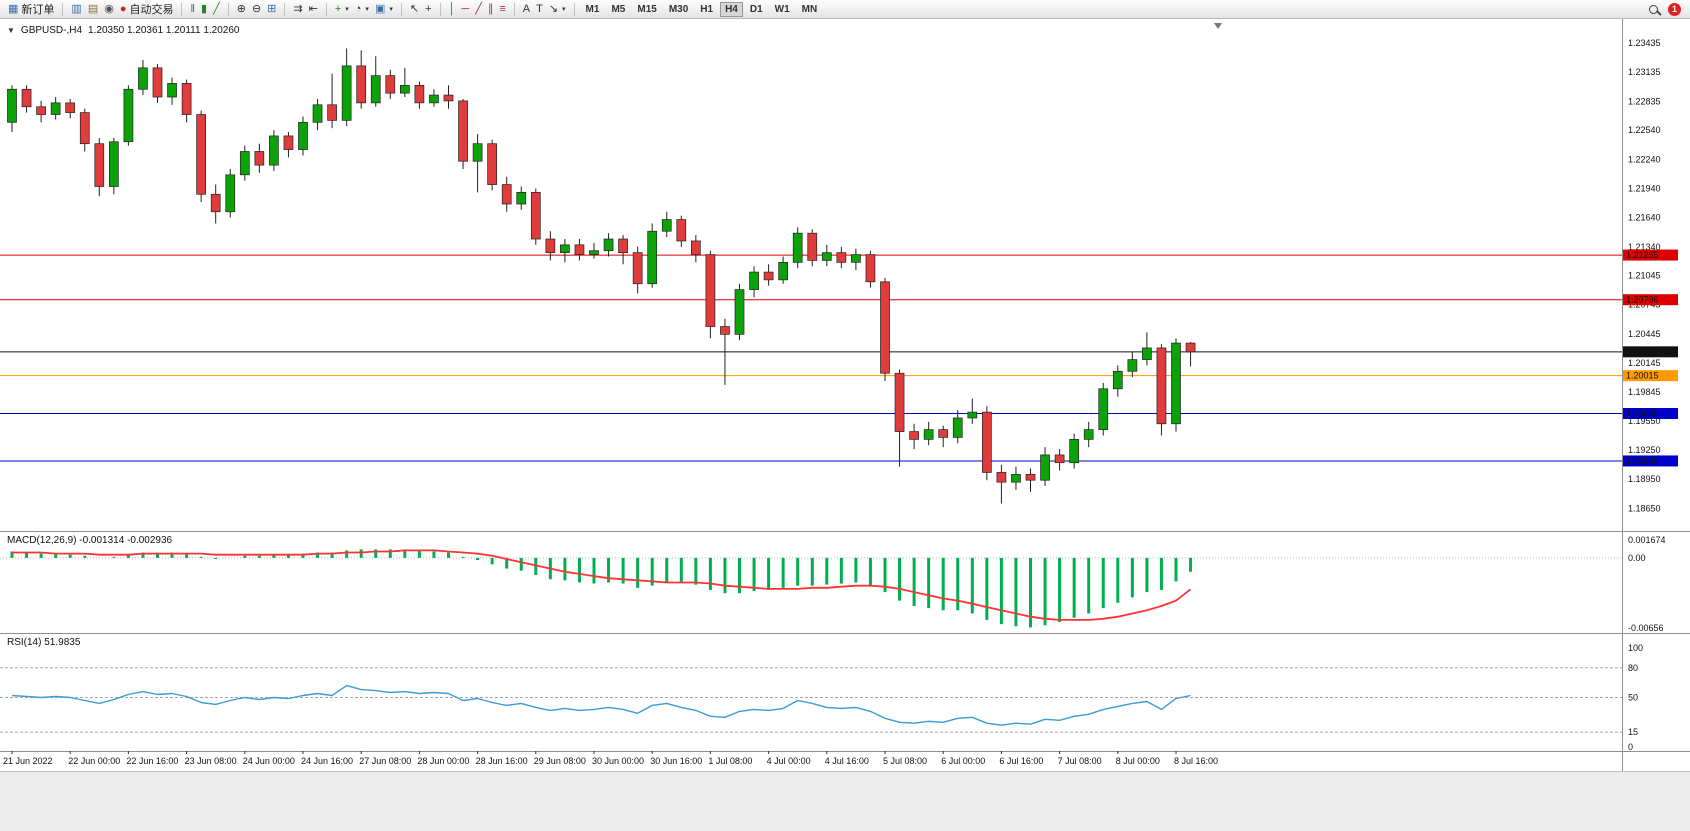  I want to click on candlestick-icon: ▮, so click(204, 9).